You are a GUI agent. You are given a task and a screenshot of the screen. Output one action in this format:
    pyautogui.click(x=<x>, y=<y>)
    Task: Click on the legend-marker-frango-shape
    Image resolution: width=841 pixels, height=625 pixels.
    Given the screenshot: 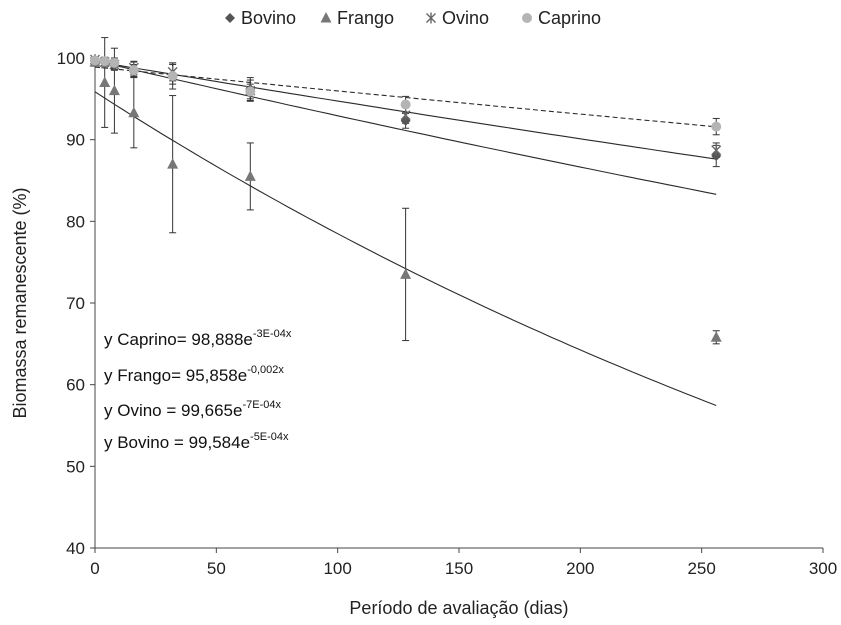 What is the action you would take?
    pyautogui.click(x=326, y=17)
    